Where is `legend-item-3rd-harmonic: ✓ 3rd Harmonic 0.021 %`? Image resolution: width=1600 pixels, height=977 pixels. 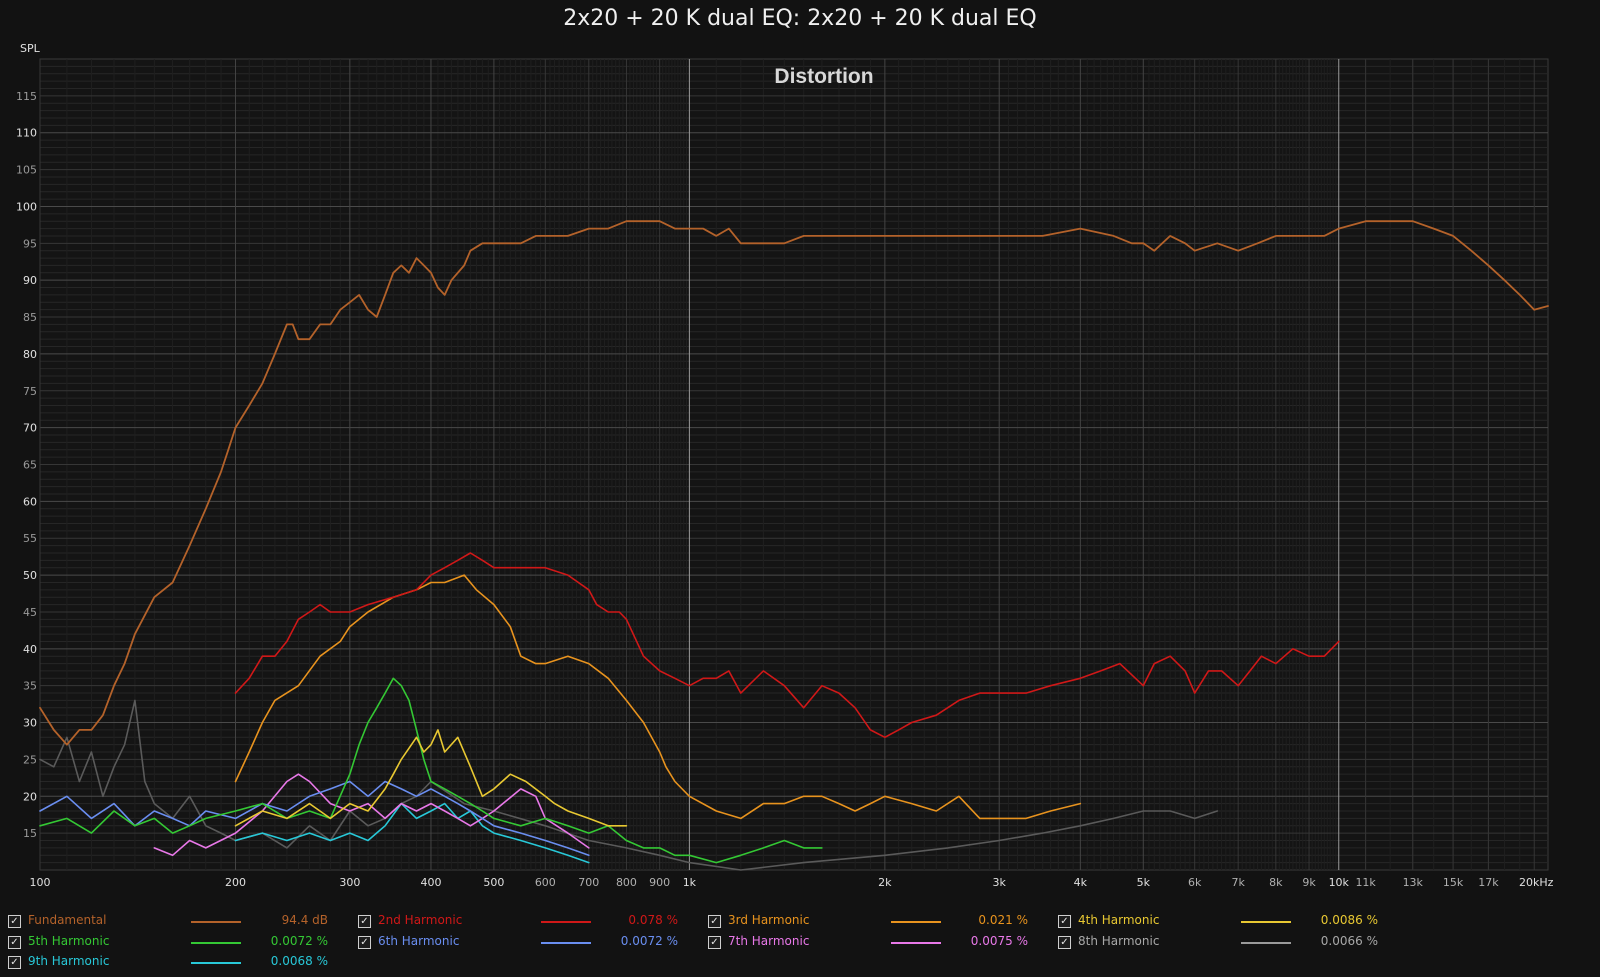
legend-item-3rd-harmonic: ✓ 3rd Harmonic 0.021 % is located at coordinates (878, 922).